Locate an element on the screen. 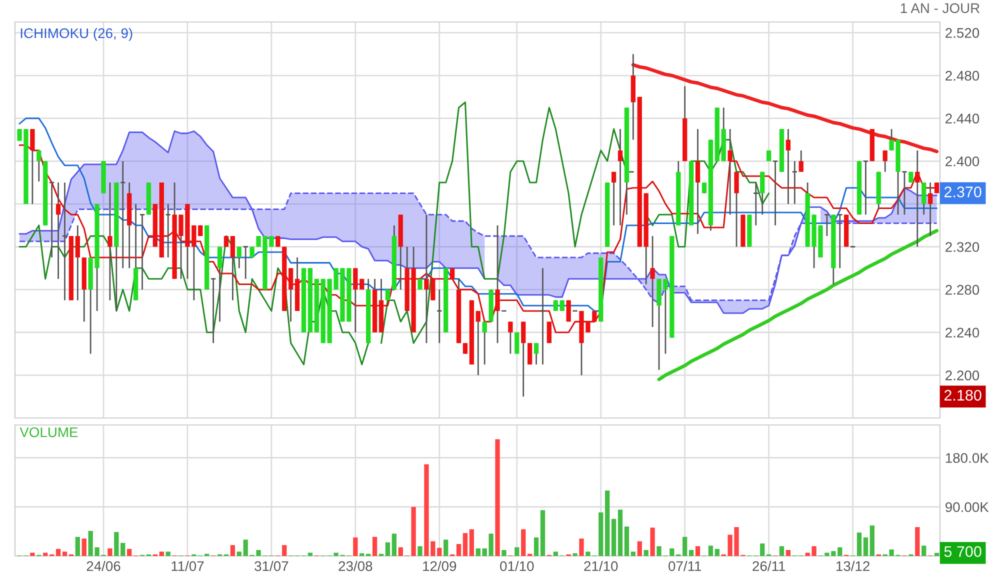  y-tick-label: 90.00K is located at coordinates (967, 507).